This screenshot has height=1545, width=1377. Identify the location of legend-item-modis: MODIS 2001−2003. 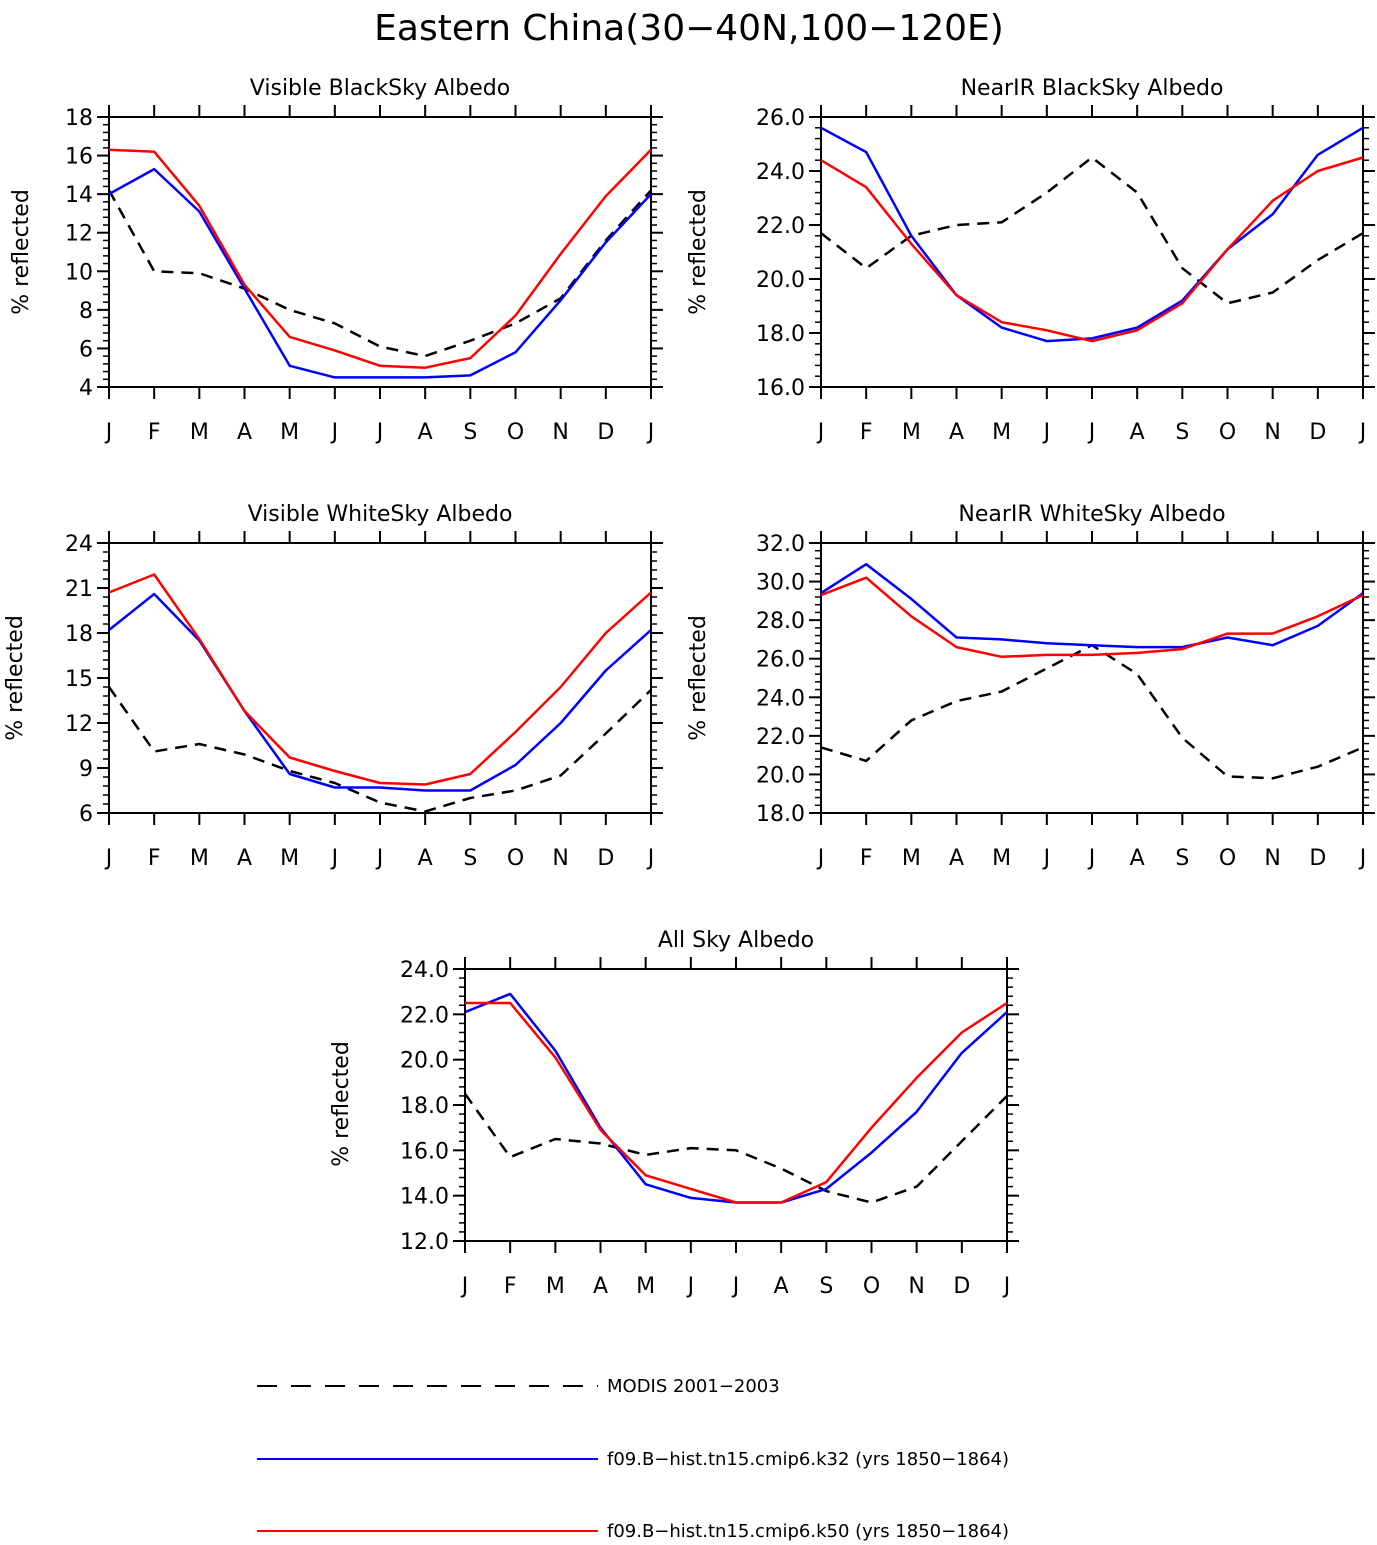
(518, 1386).